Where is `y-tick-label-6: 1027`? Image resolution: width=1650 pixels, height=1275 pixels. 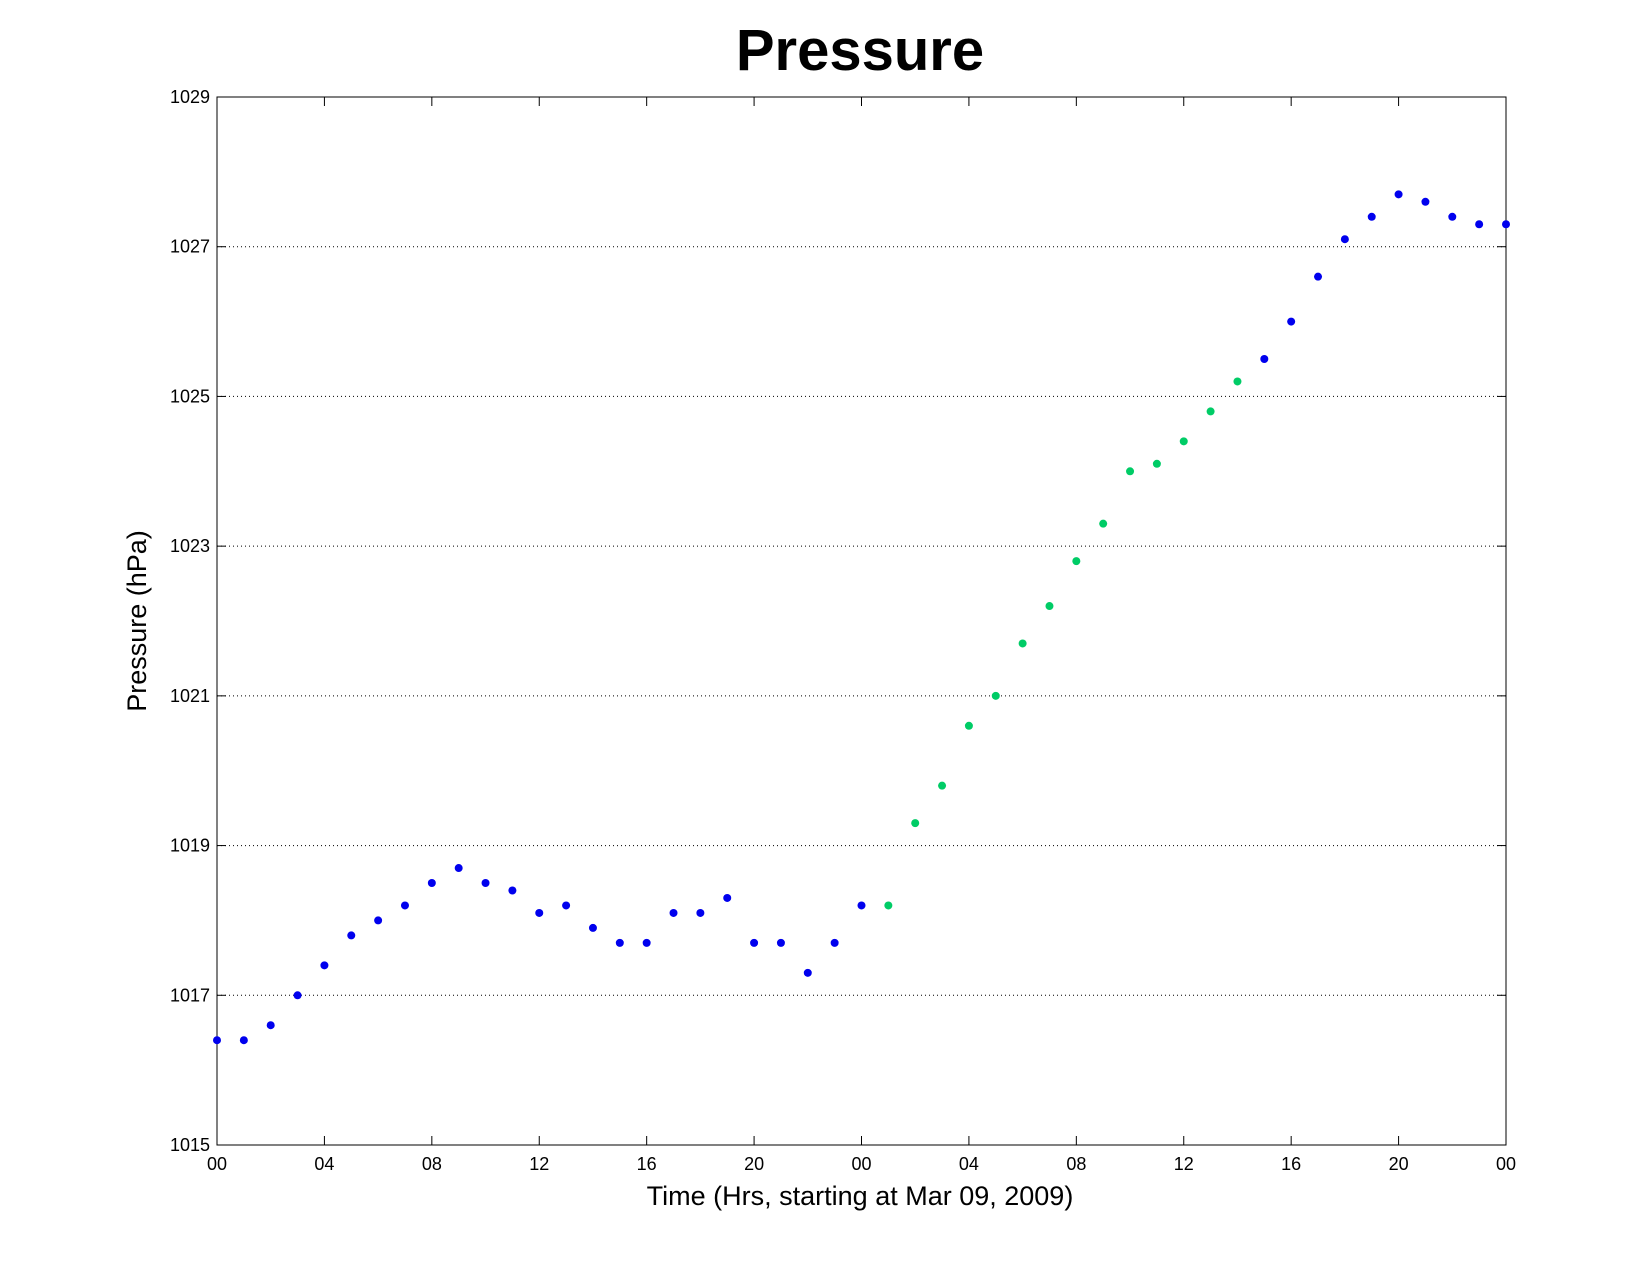
y-tick-label-6: 1027 is located at coordinates (190, 247).